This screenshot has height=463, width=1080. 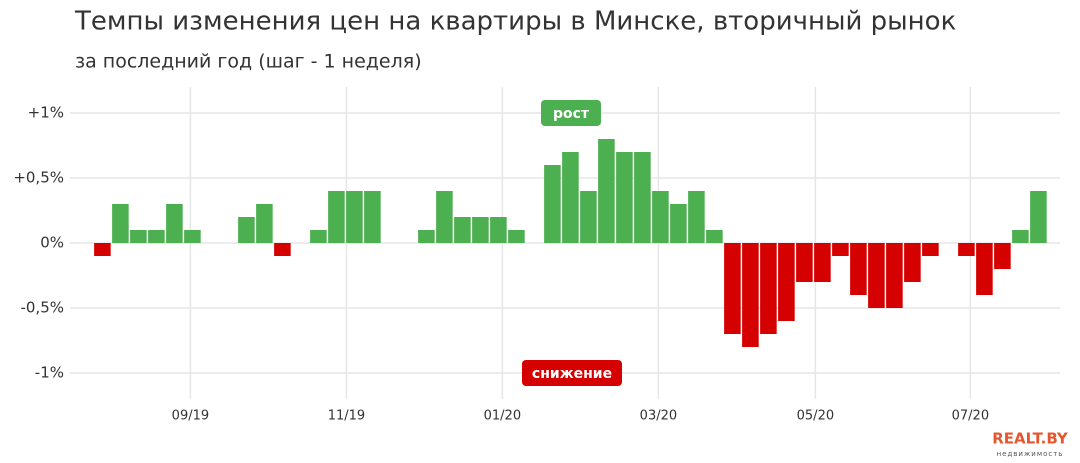 I want to click on x-tick-label: 03/20, so click(x=658, y=416).